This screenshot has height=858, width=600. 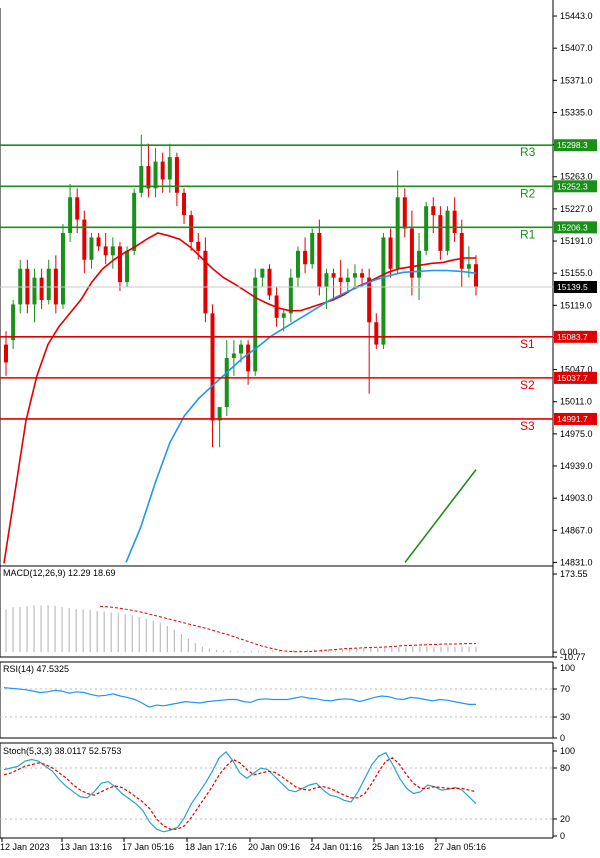 What do you see at coordinates (528, 152) in the screenshot?
I see `level-name-r3: R3` at bounding box center [528, 152].